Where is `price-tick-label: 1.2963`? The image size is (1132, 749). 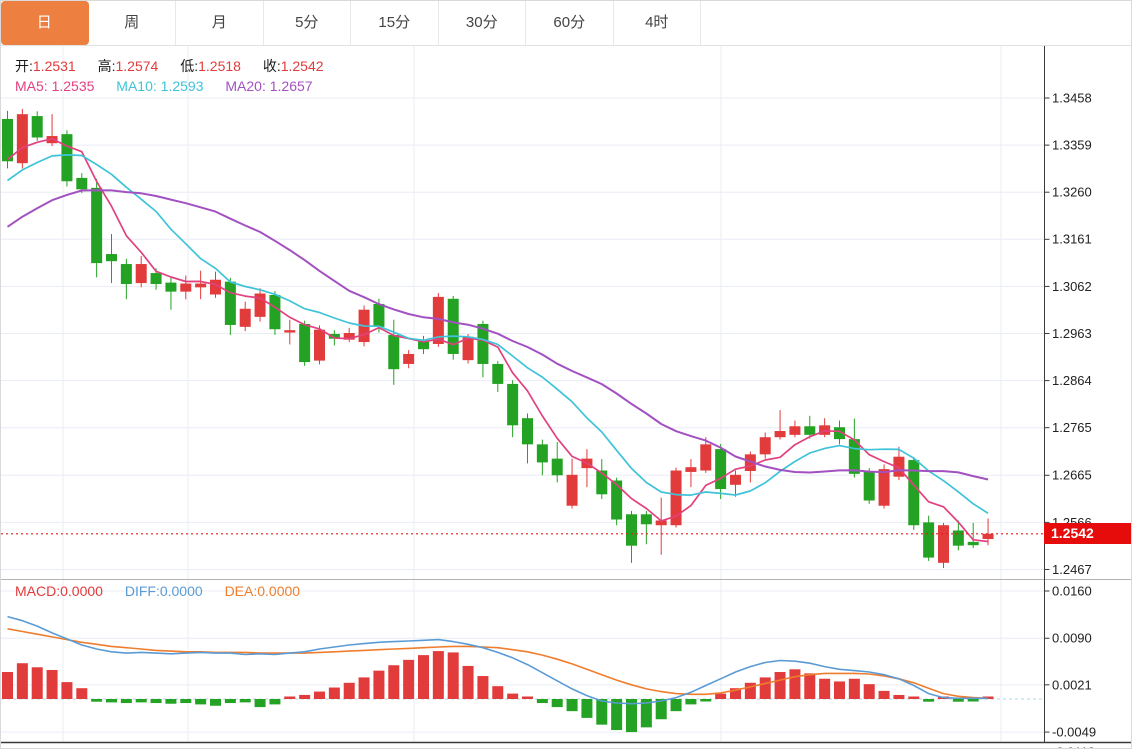
price-tick-label: 1.2963 is located at coordinates (1072, 333).